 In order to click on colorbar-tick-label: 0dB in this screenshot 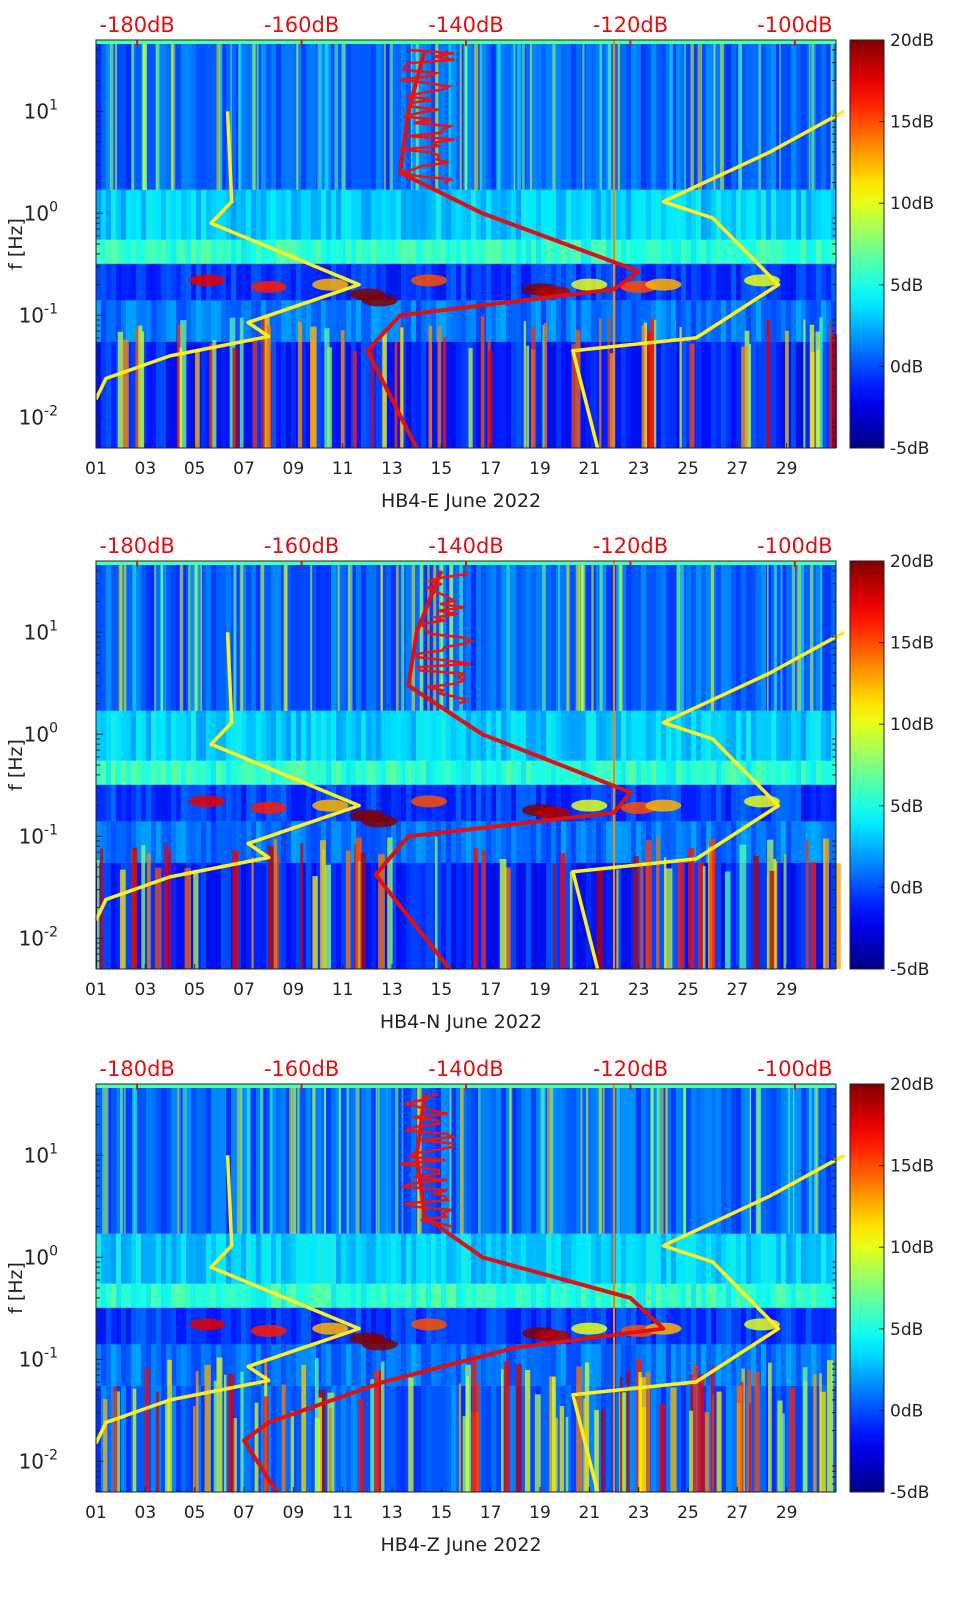, I will do `click(906, 367)`.